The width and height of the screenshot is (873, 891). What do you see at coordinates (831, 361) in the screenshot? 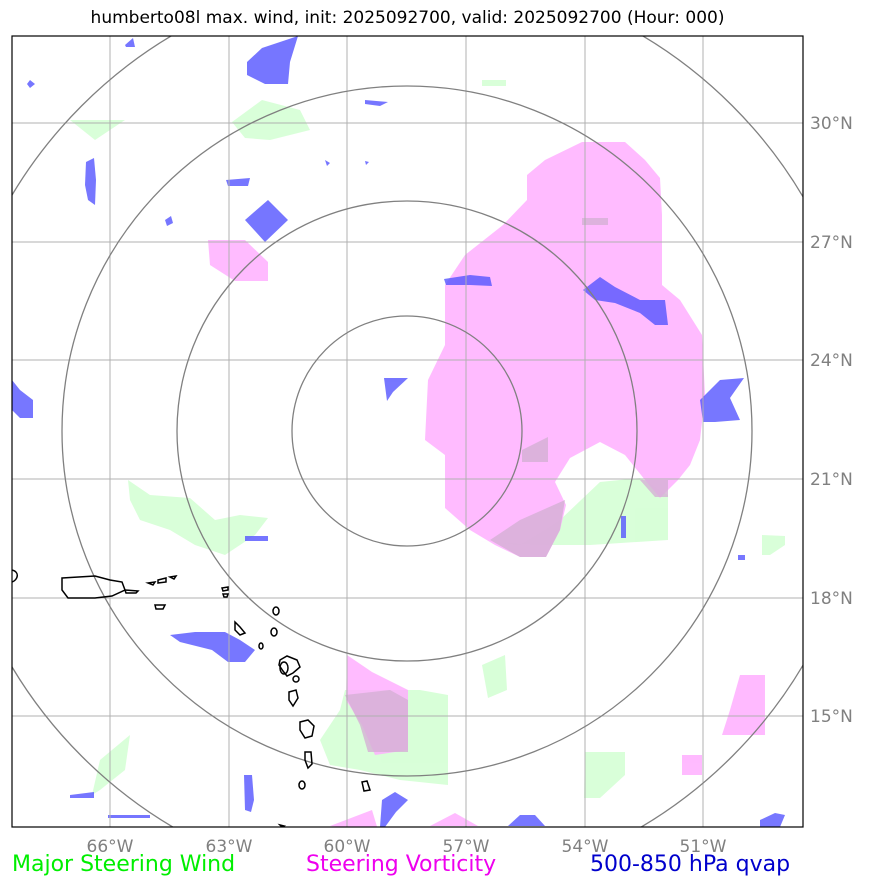
I see `lat-label: 24°N` at bounding box center [831, 361].